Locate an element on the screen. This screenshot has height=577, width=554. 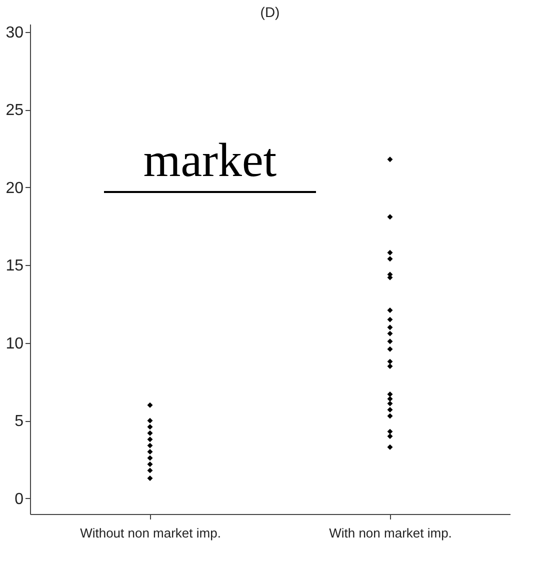
y-tick-label: 15 is located at coordinates (15, 266).